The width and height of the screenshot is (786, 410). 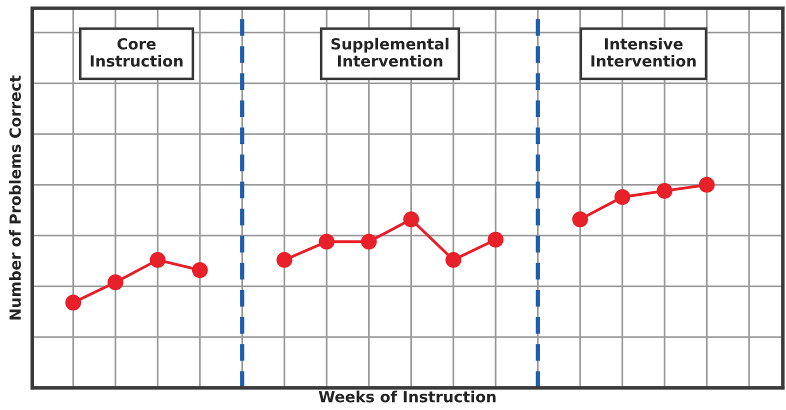 I want to click on x-axis-title: Weeks of Instruction, so click(x=407, y=396).